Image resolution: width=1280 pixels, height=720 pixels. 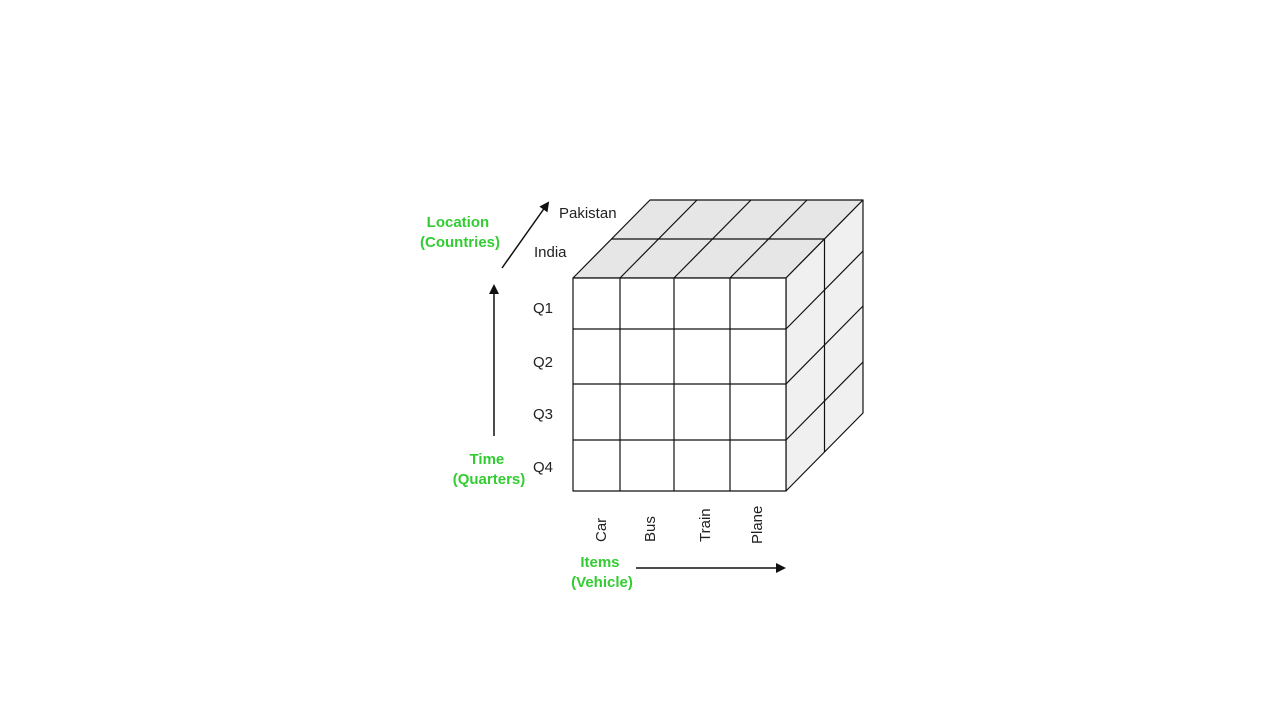 I want to click on location-label-pakistan: Pakistan, so click(x=588, y=213).